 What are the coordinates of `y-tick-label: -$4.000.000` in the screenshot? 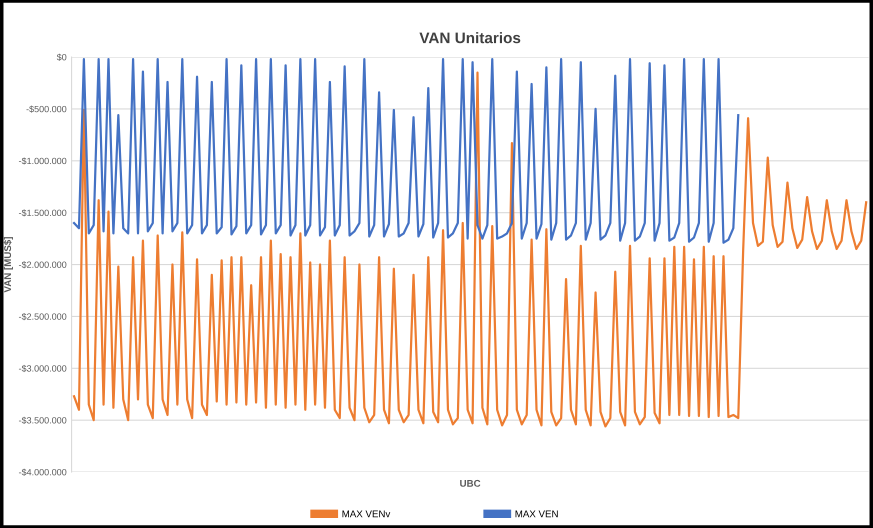 It's located at (42, 472).